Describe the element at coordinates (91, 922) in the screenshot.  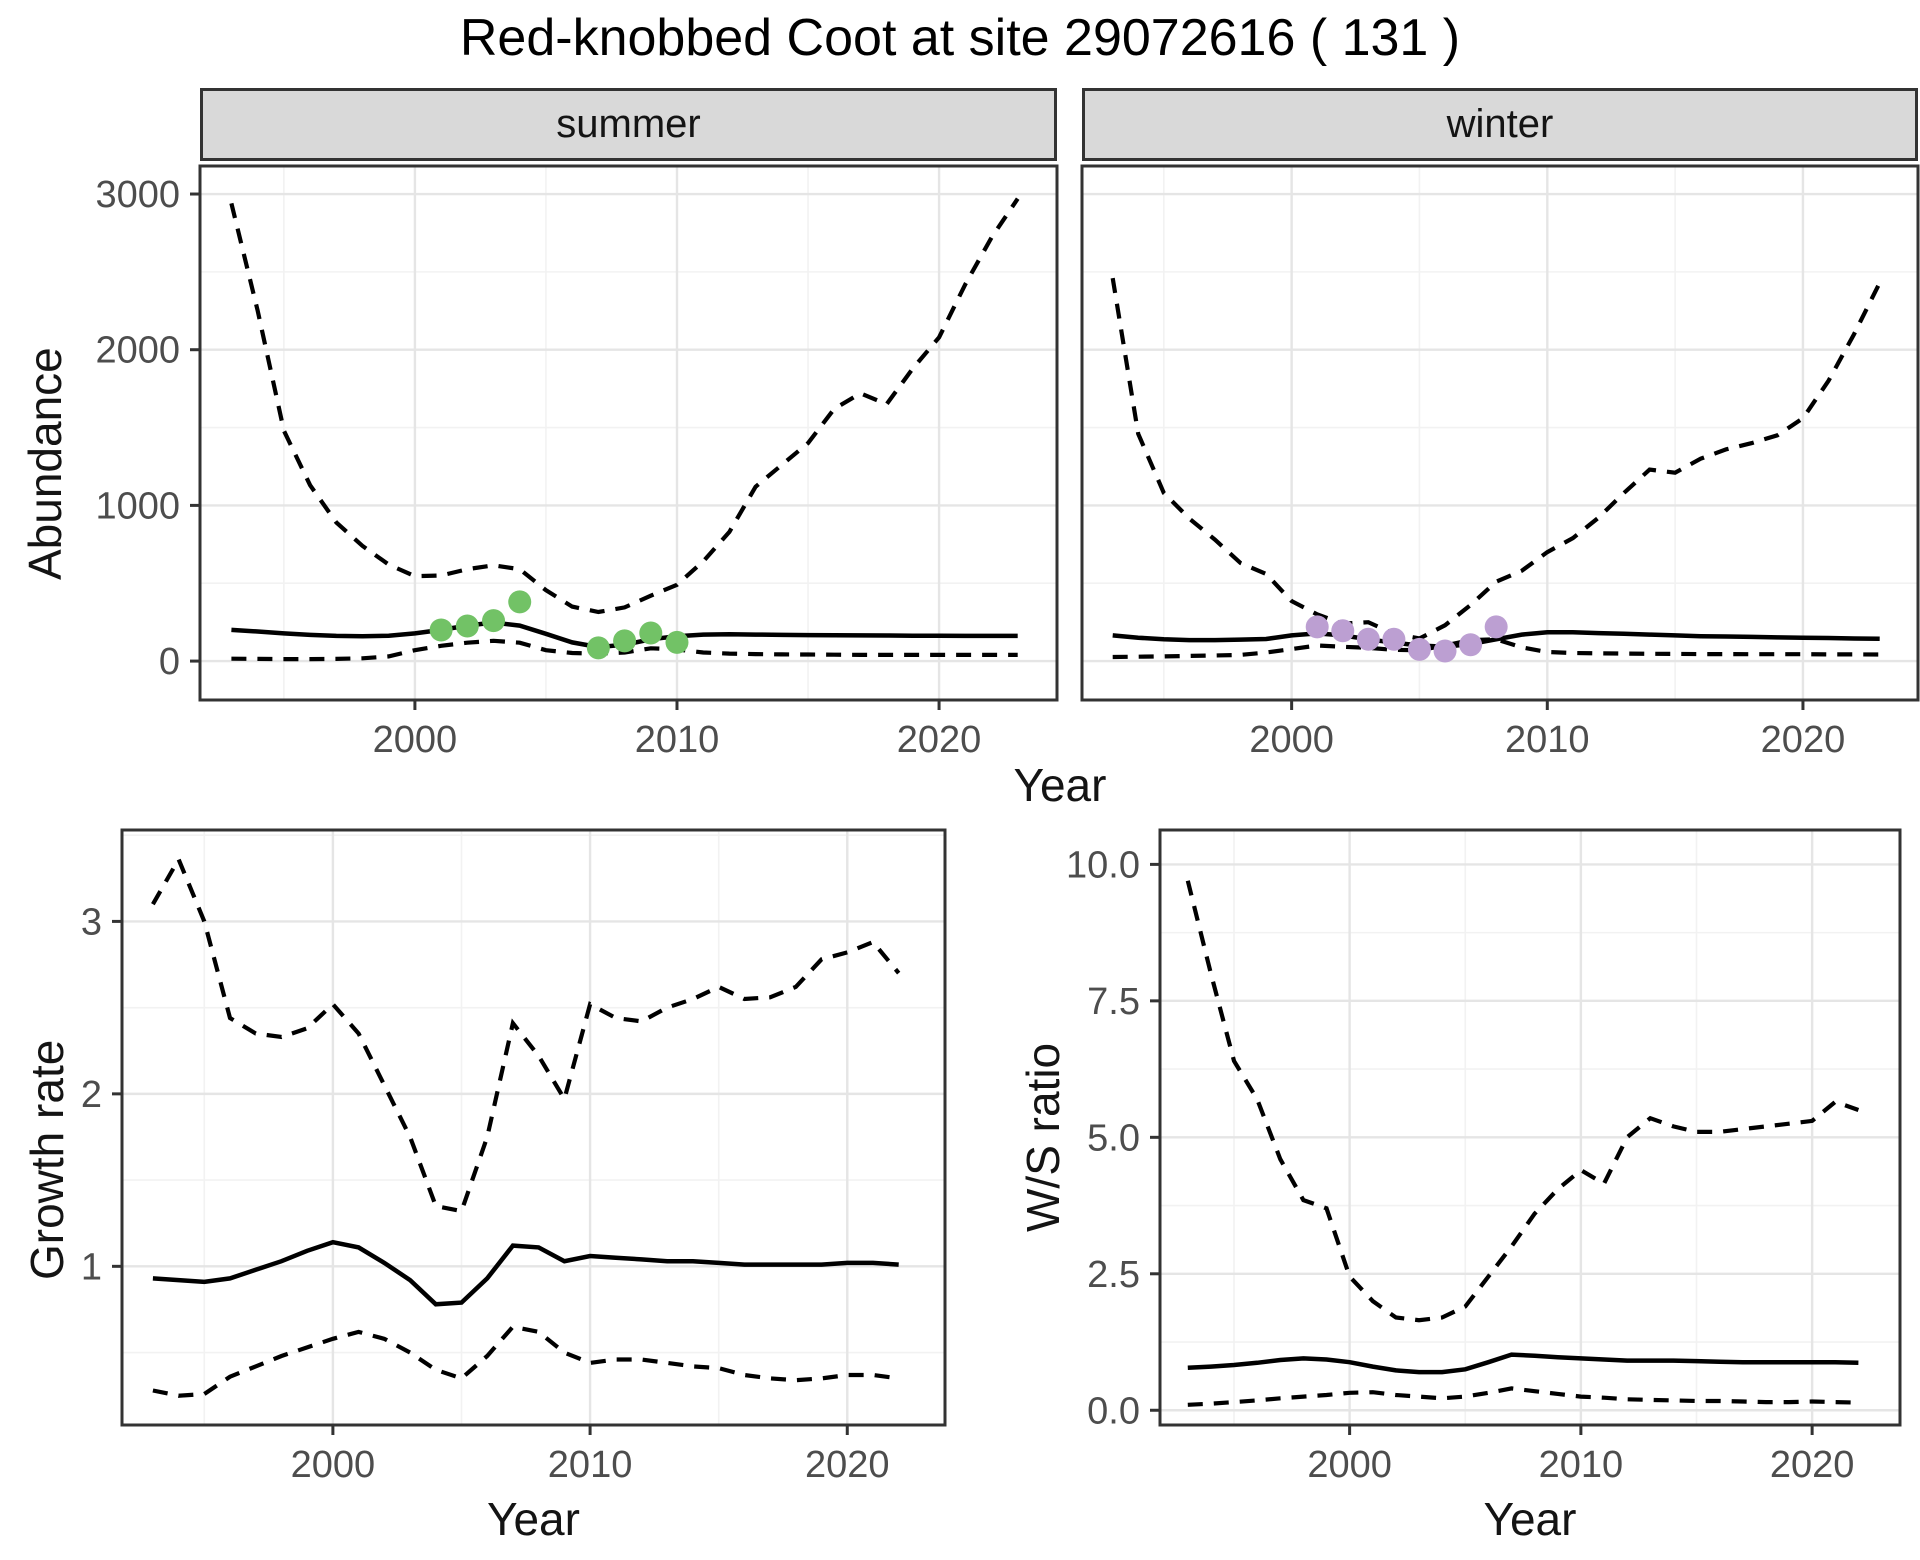
I see `svg-text: 3` at that location.